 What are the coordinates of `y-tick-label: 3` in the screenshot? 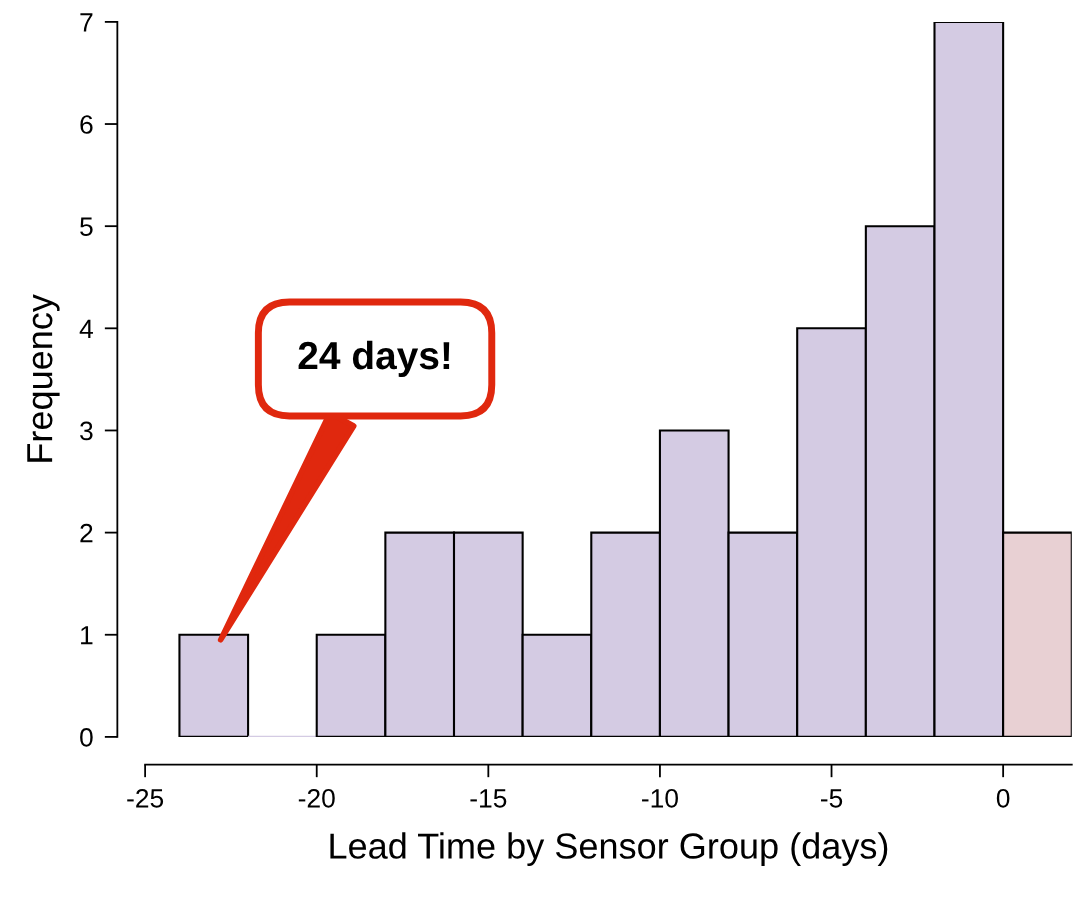 It's located at (86, 431).